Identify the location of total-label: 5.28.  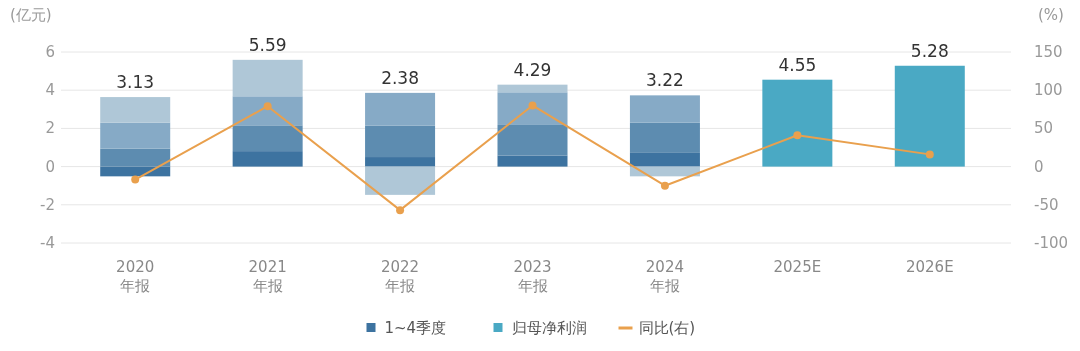
(929, 50).